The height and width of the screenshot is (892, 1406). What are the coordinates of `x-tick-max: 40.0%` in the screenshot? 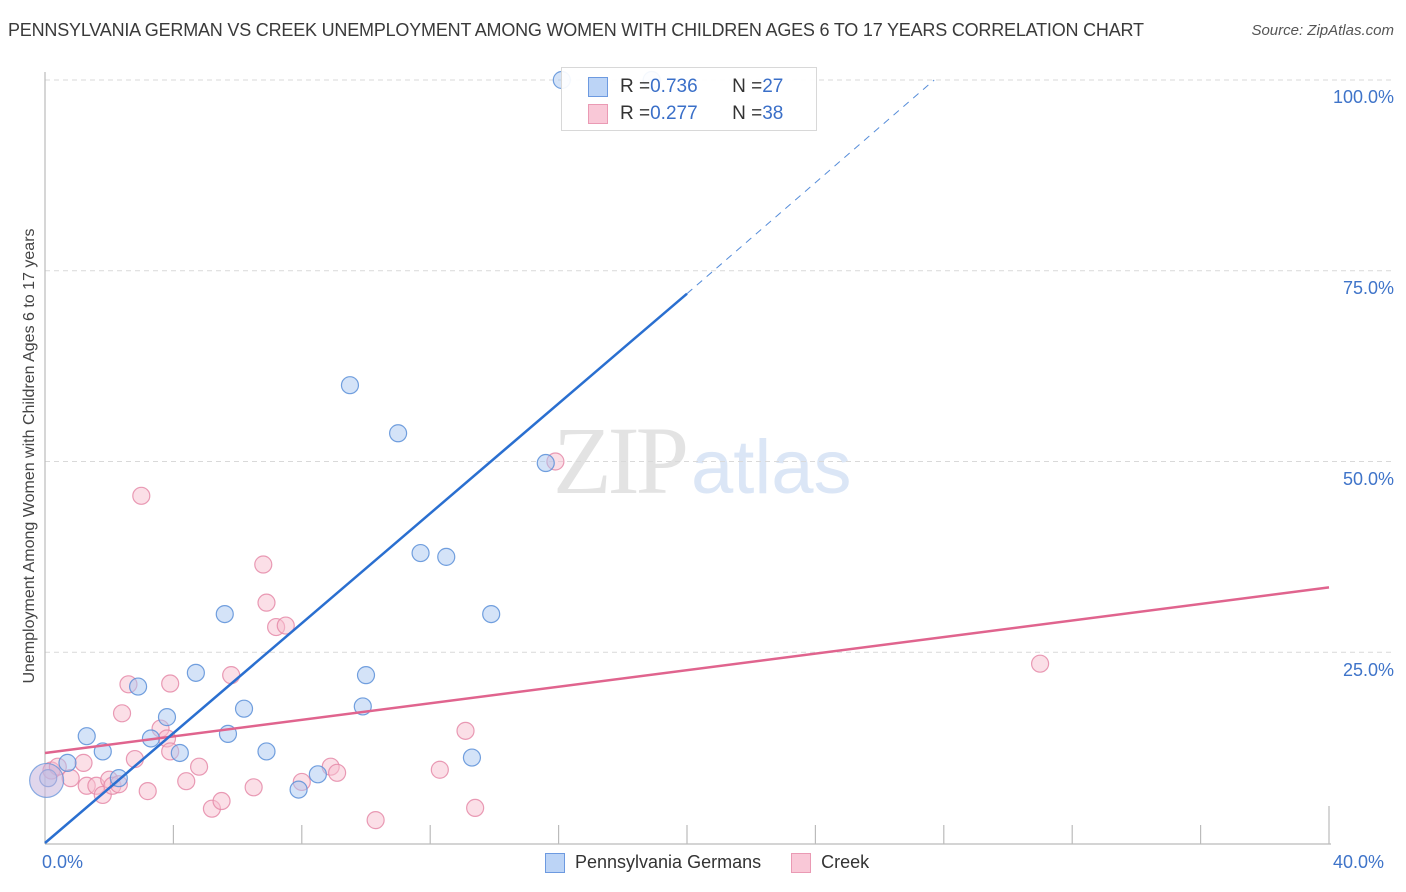 It's located at (1359, 862).